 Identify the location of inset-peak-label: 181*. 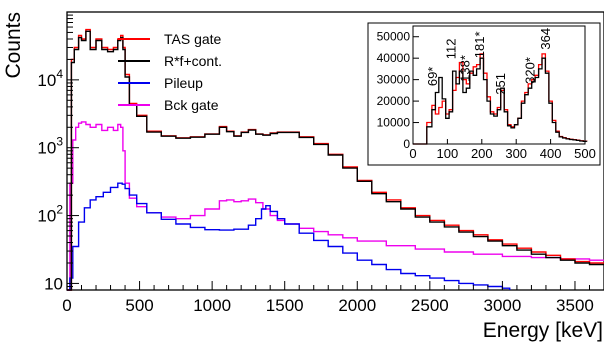
(479, 44).